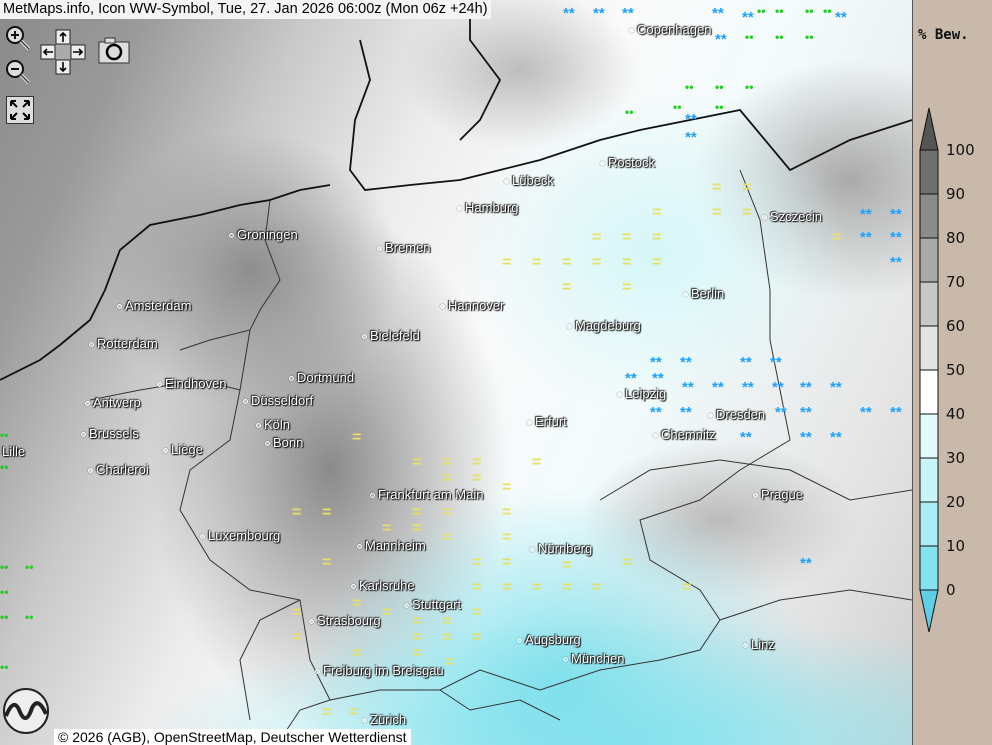 The image size is (992, 745). I want to click on city-name: Magdeburg, so click(608, 325).